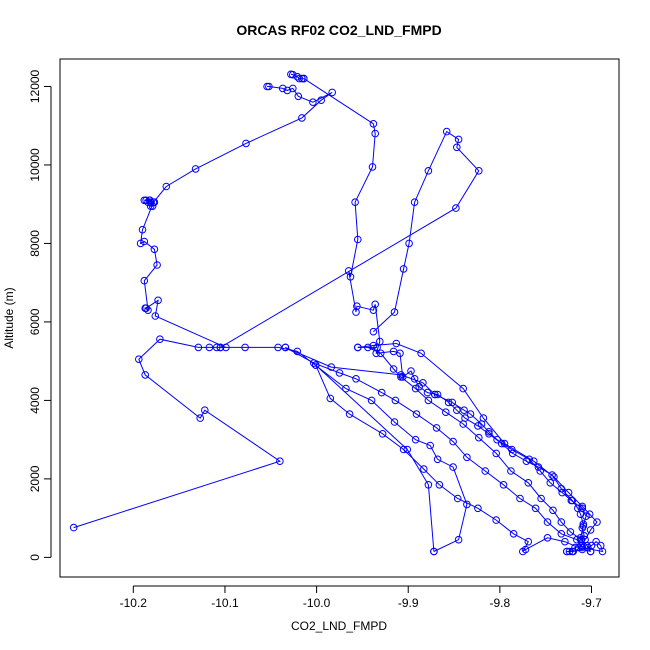 The width and height of the screenshot is (650, 650). I want to click on y-tick-label: 8000, so click(35, 243).